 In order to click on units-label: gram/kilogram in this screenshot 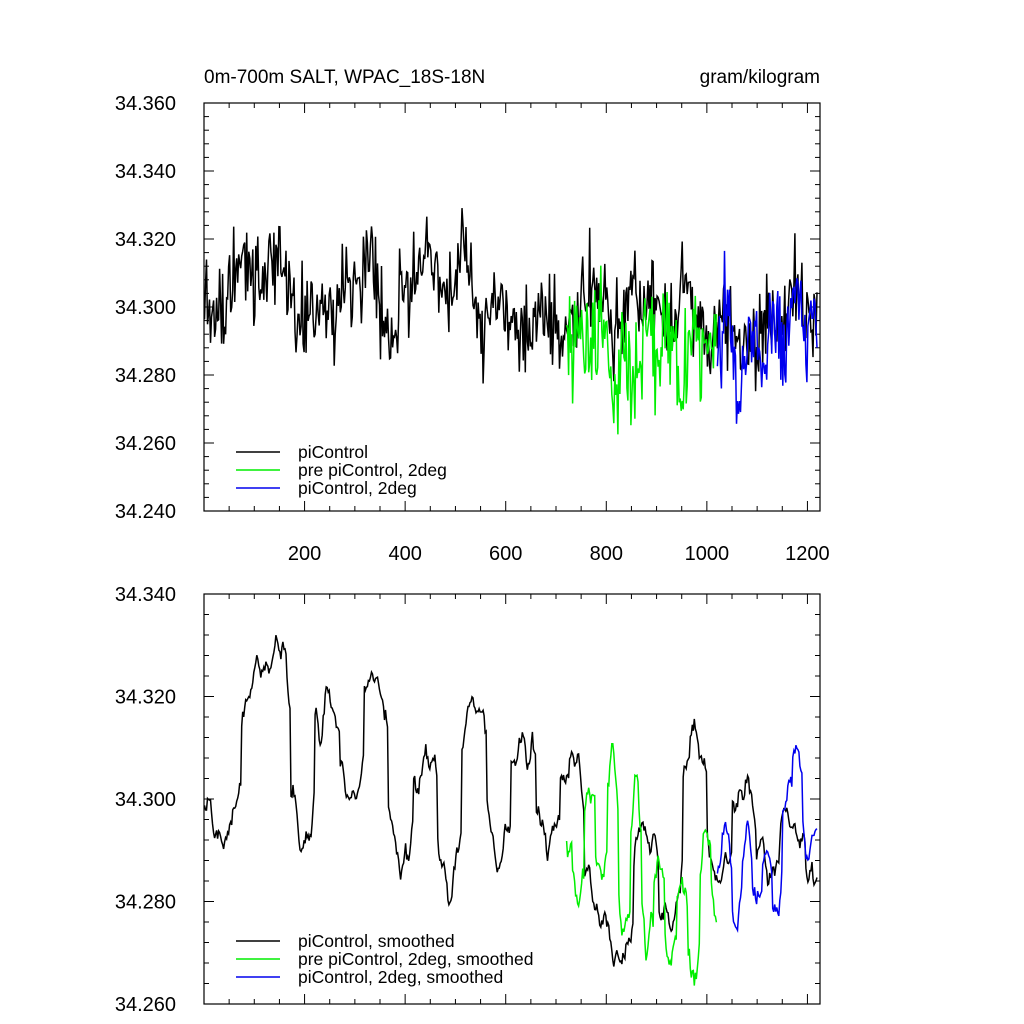, I will do `click(760, 77)`.